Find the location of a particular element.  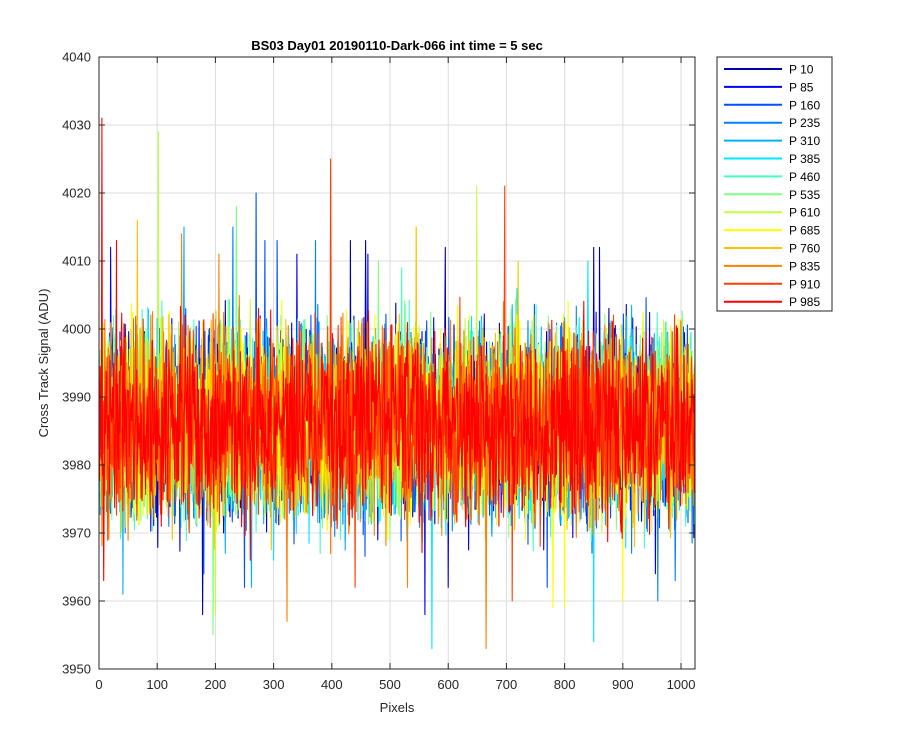

legend-label: P 610 is located at coordinates (804, 213).